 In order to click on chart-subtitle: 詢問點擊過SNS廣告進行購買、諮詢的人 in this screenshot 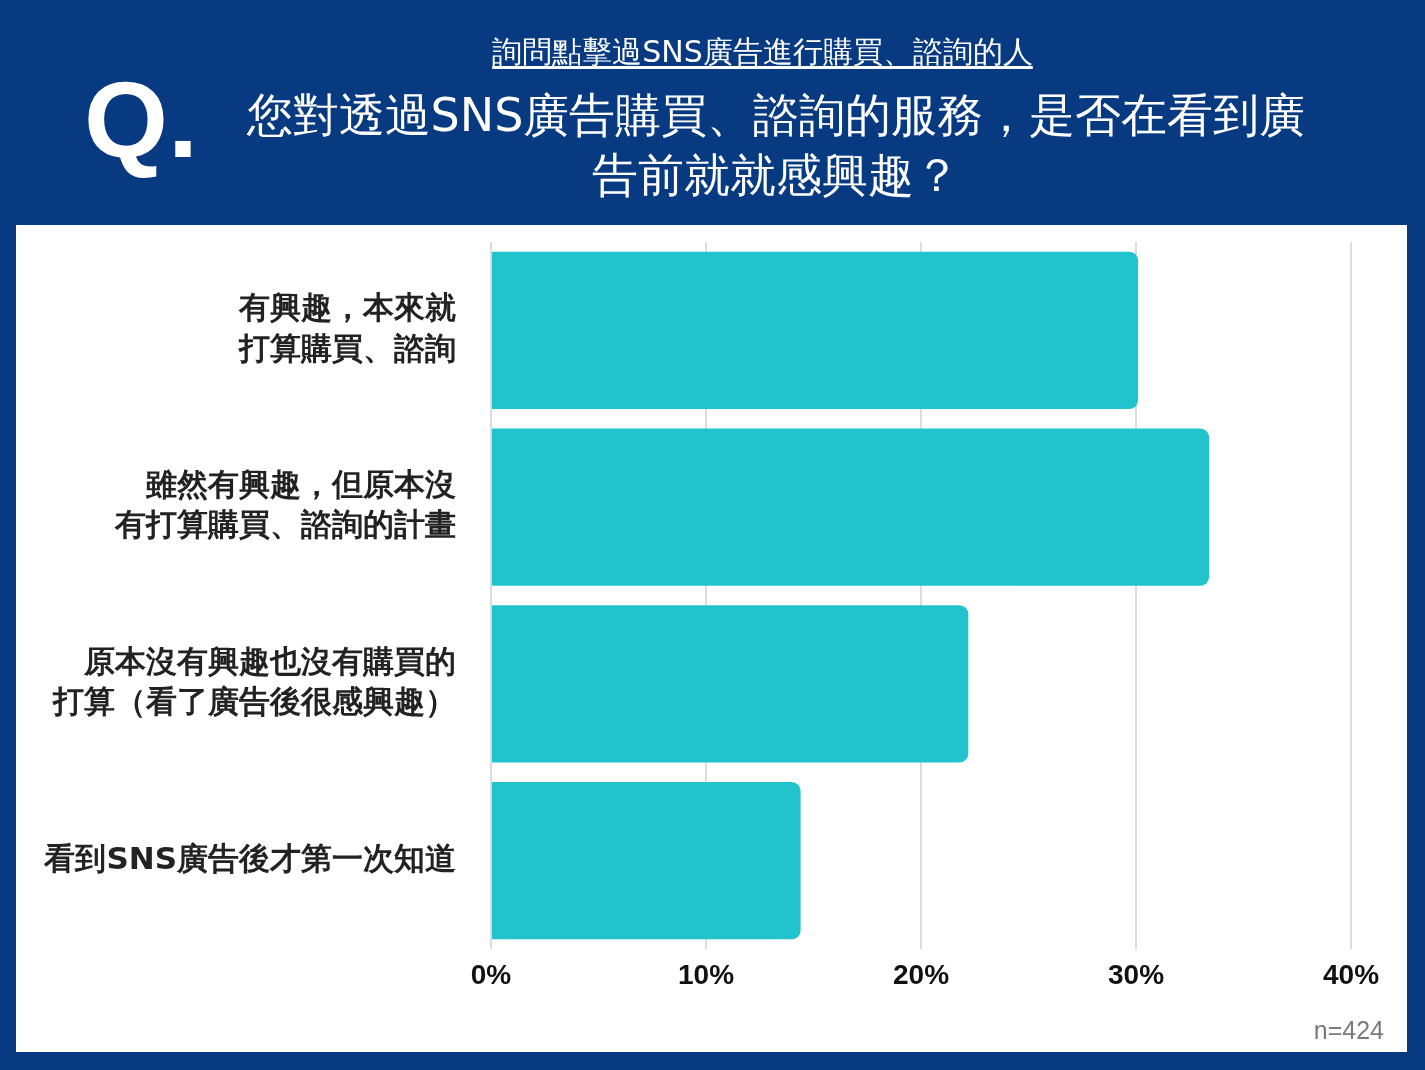, I will do `click(762, 52)`.